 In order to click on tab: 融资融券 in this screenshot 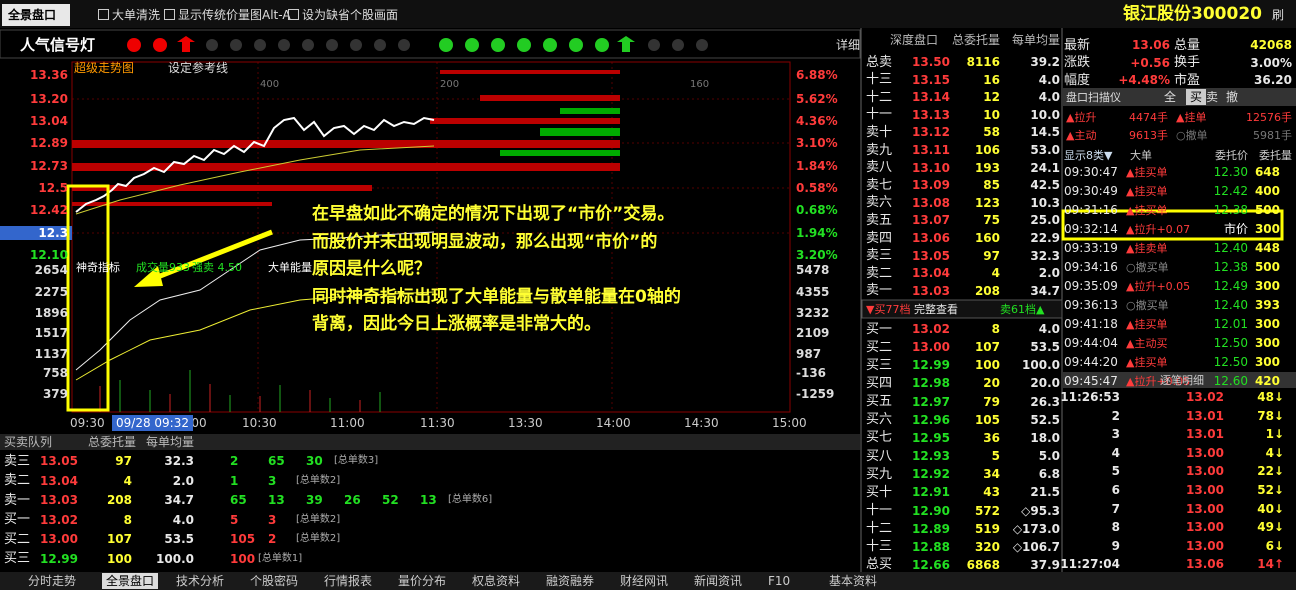, I will do `click(570, 581)`.